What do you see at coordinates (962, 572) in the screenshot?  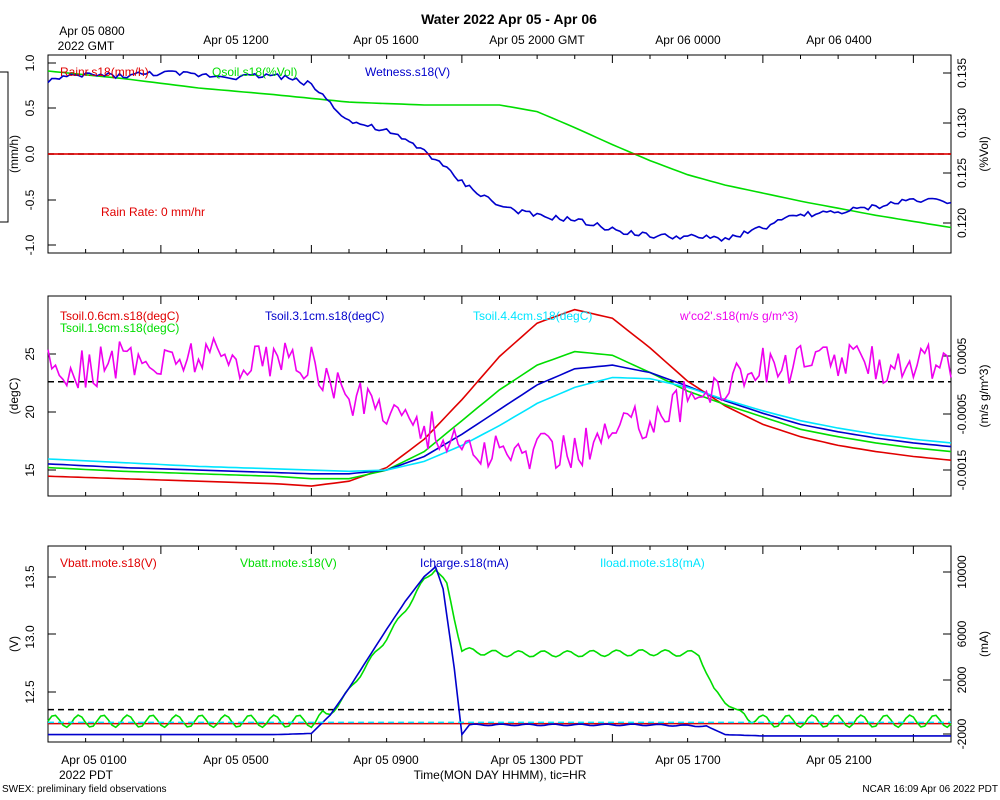 I see `right-tick-label: 10000` at bounding box center [962, 572].